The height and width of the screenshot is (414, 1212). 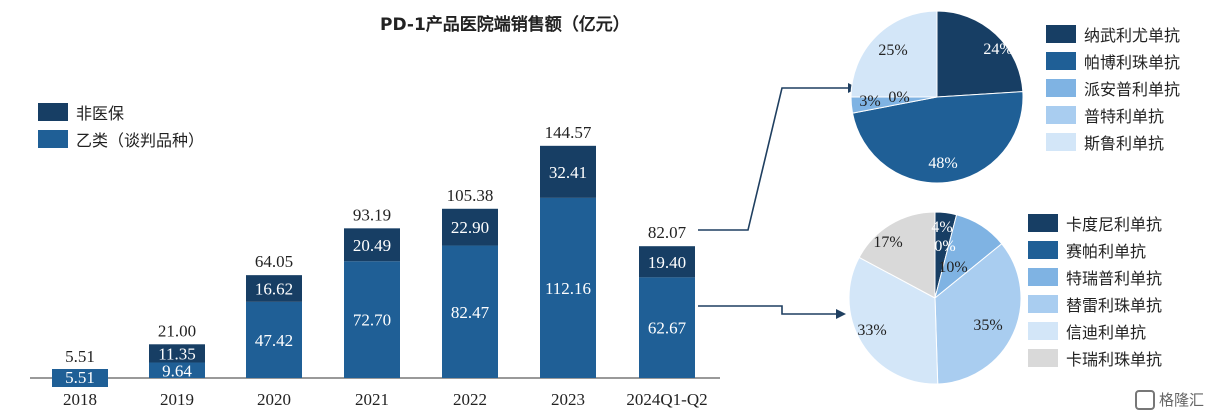 I want to click on x-tick-label-2022: 2022, so click(x=470, y=399).